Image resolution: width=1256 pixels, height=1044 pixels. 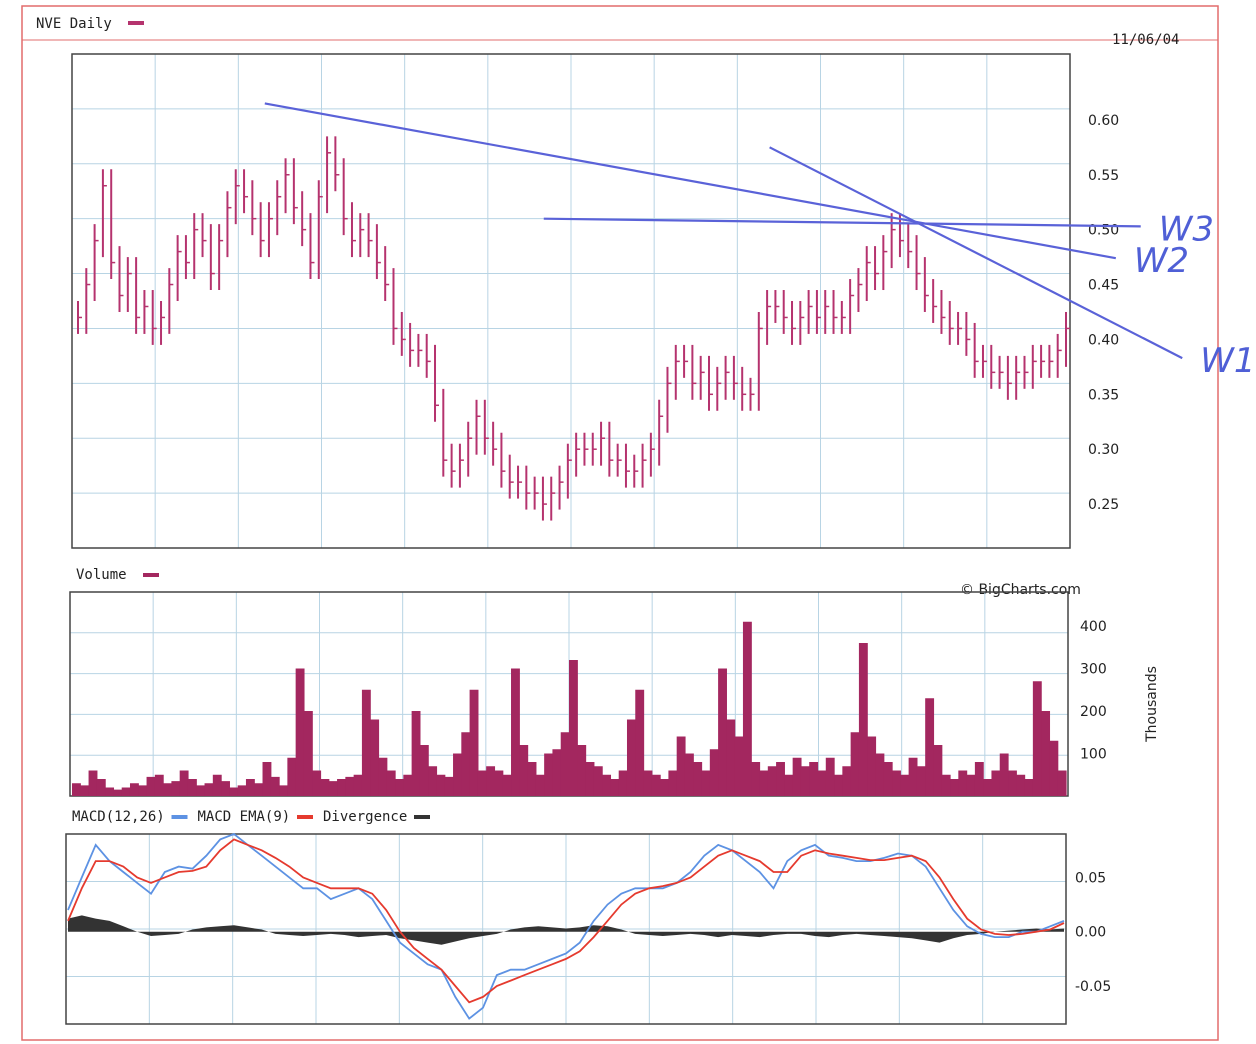 What do you see at coordinates (566, 921) in the screenshot?
I see `macd-ema-line` at bounding box center [566, 921].